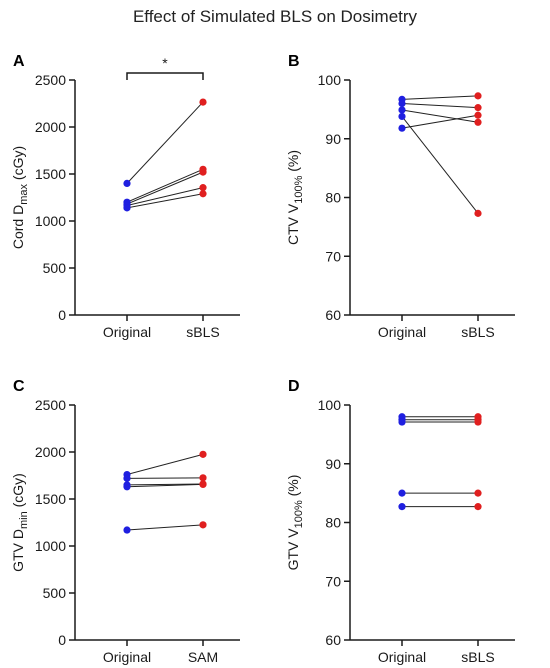 The image size is (550, 668). Describe the element at coordinates (294, 61) in the screenshot. I see `panel-letter: B` at that location.